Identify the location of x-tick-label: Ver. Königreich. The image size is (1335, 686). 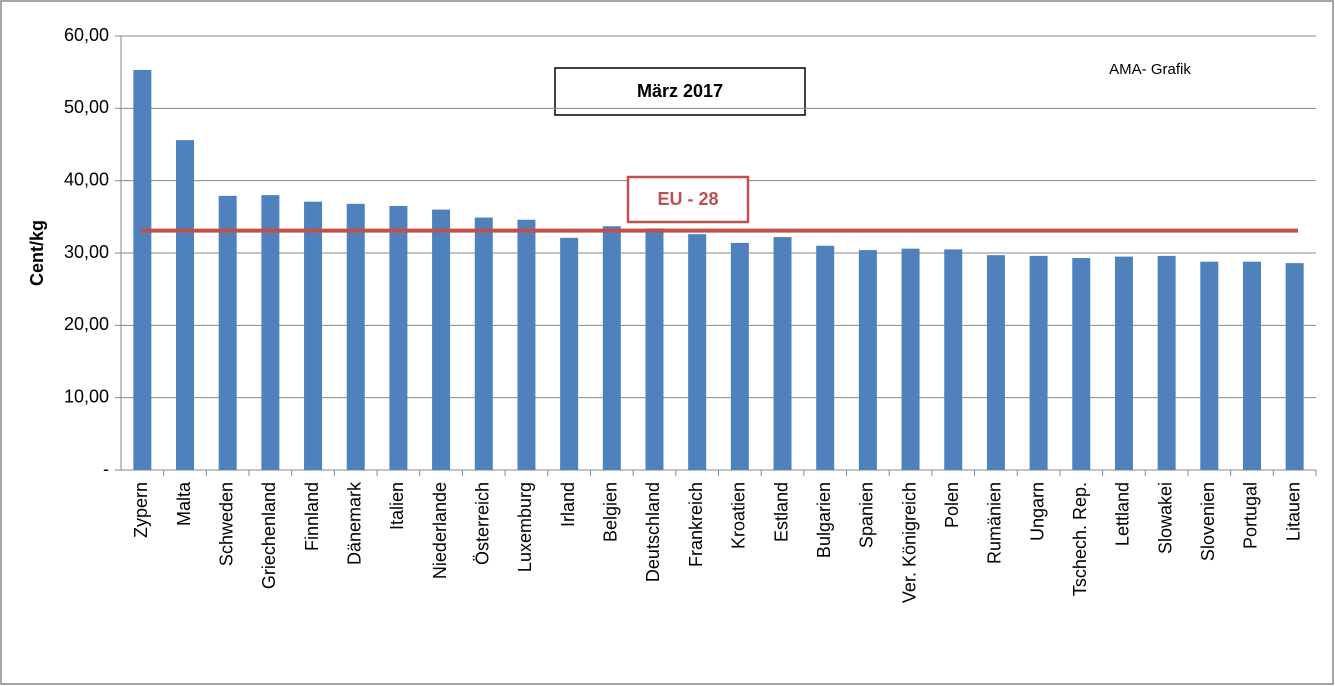
(909, 542).